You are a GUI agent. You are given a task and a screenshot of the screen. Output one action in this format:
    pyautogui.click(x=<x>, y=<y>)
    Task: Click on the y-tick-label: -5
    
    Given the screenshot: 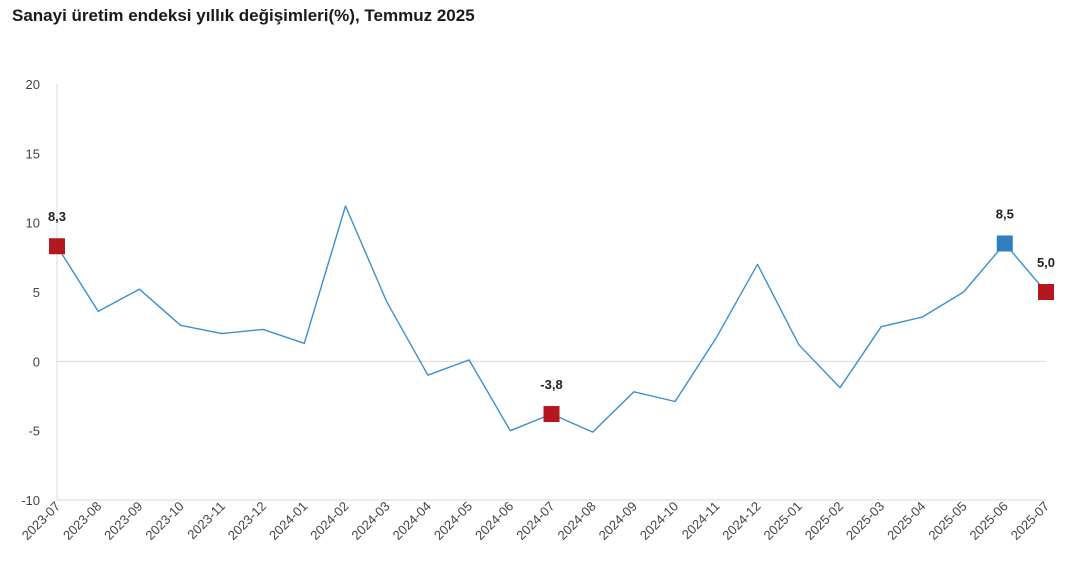 What is the action you would take?
    pyautogui.click(x=34, y=431)
    